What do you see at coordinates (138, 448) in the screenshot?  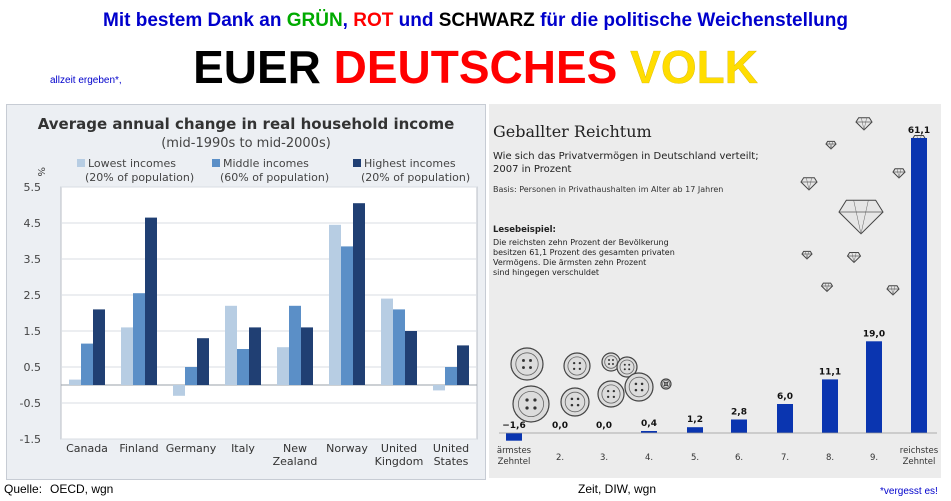 I see `x-tick-label: Finland` at bounding box center [138, 448].